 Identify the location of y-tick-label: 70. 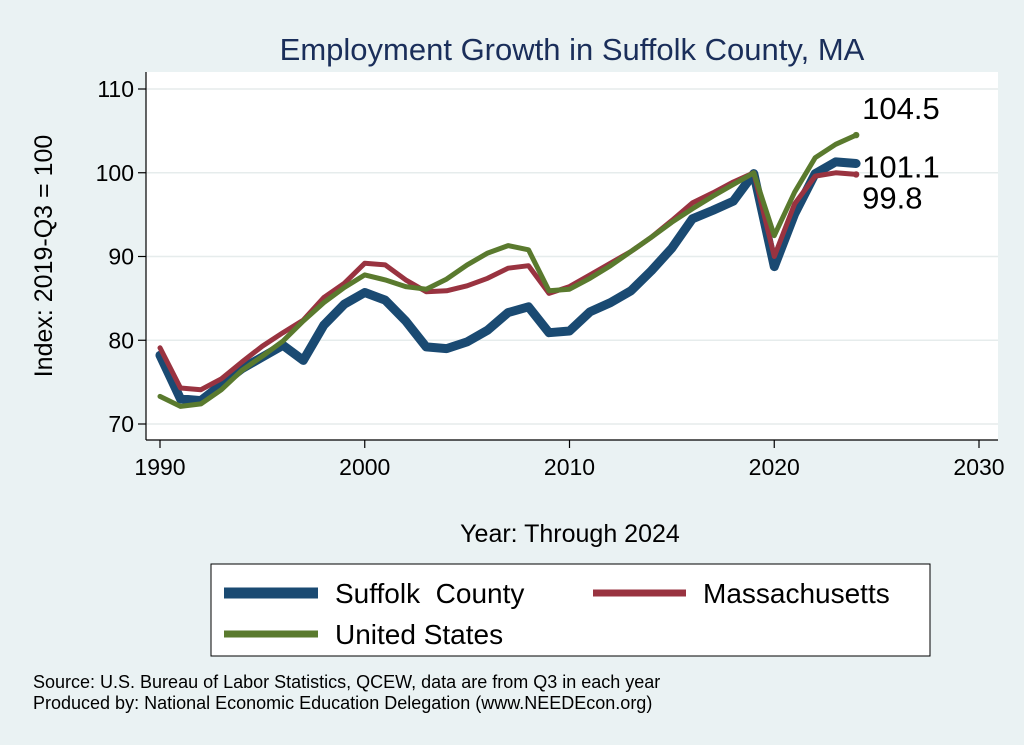
(121, 424).